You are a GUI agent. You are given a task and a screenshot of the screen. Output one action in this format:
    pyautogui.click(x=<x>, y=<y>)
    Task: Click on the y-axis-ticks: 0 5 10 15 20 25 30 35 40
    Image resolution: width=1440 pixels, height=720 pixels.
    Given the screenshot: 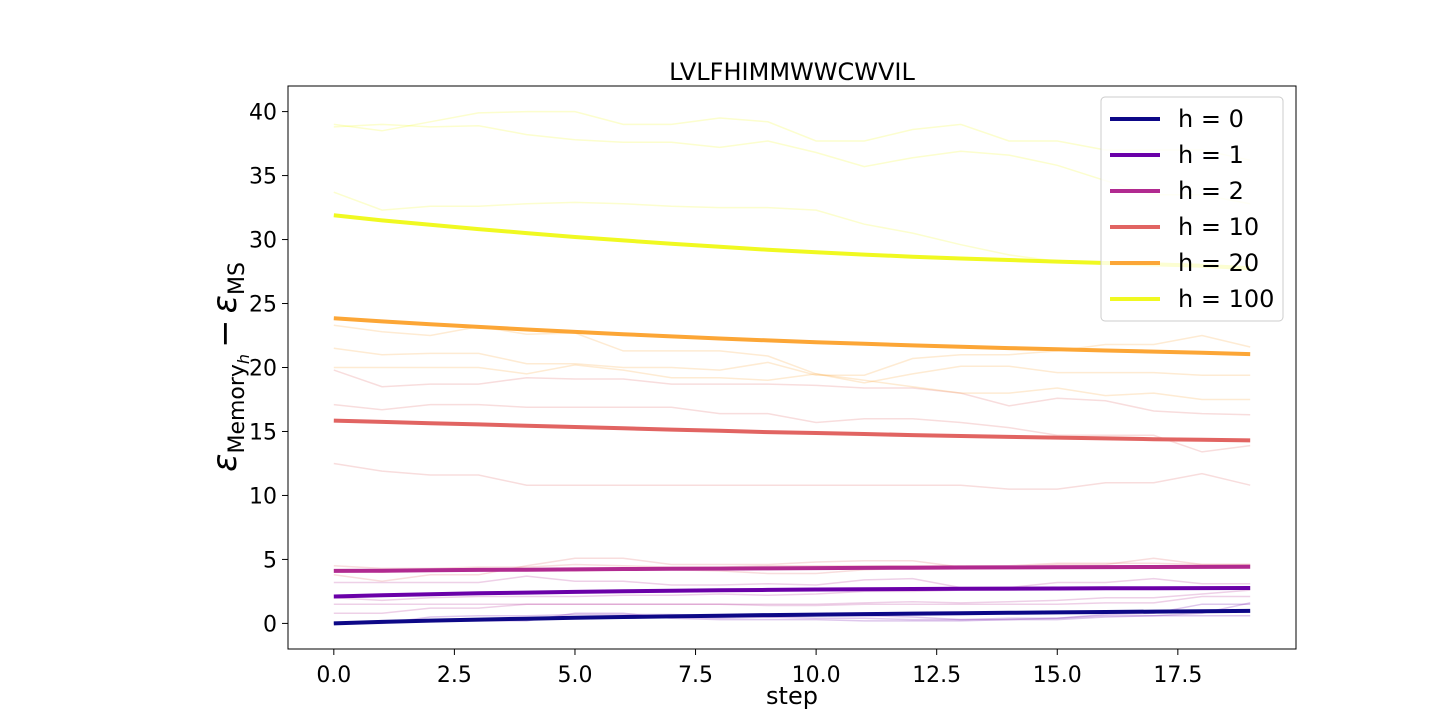 What is the action you would take?
    pyautogui.click(x=268, y=369)
    